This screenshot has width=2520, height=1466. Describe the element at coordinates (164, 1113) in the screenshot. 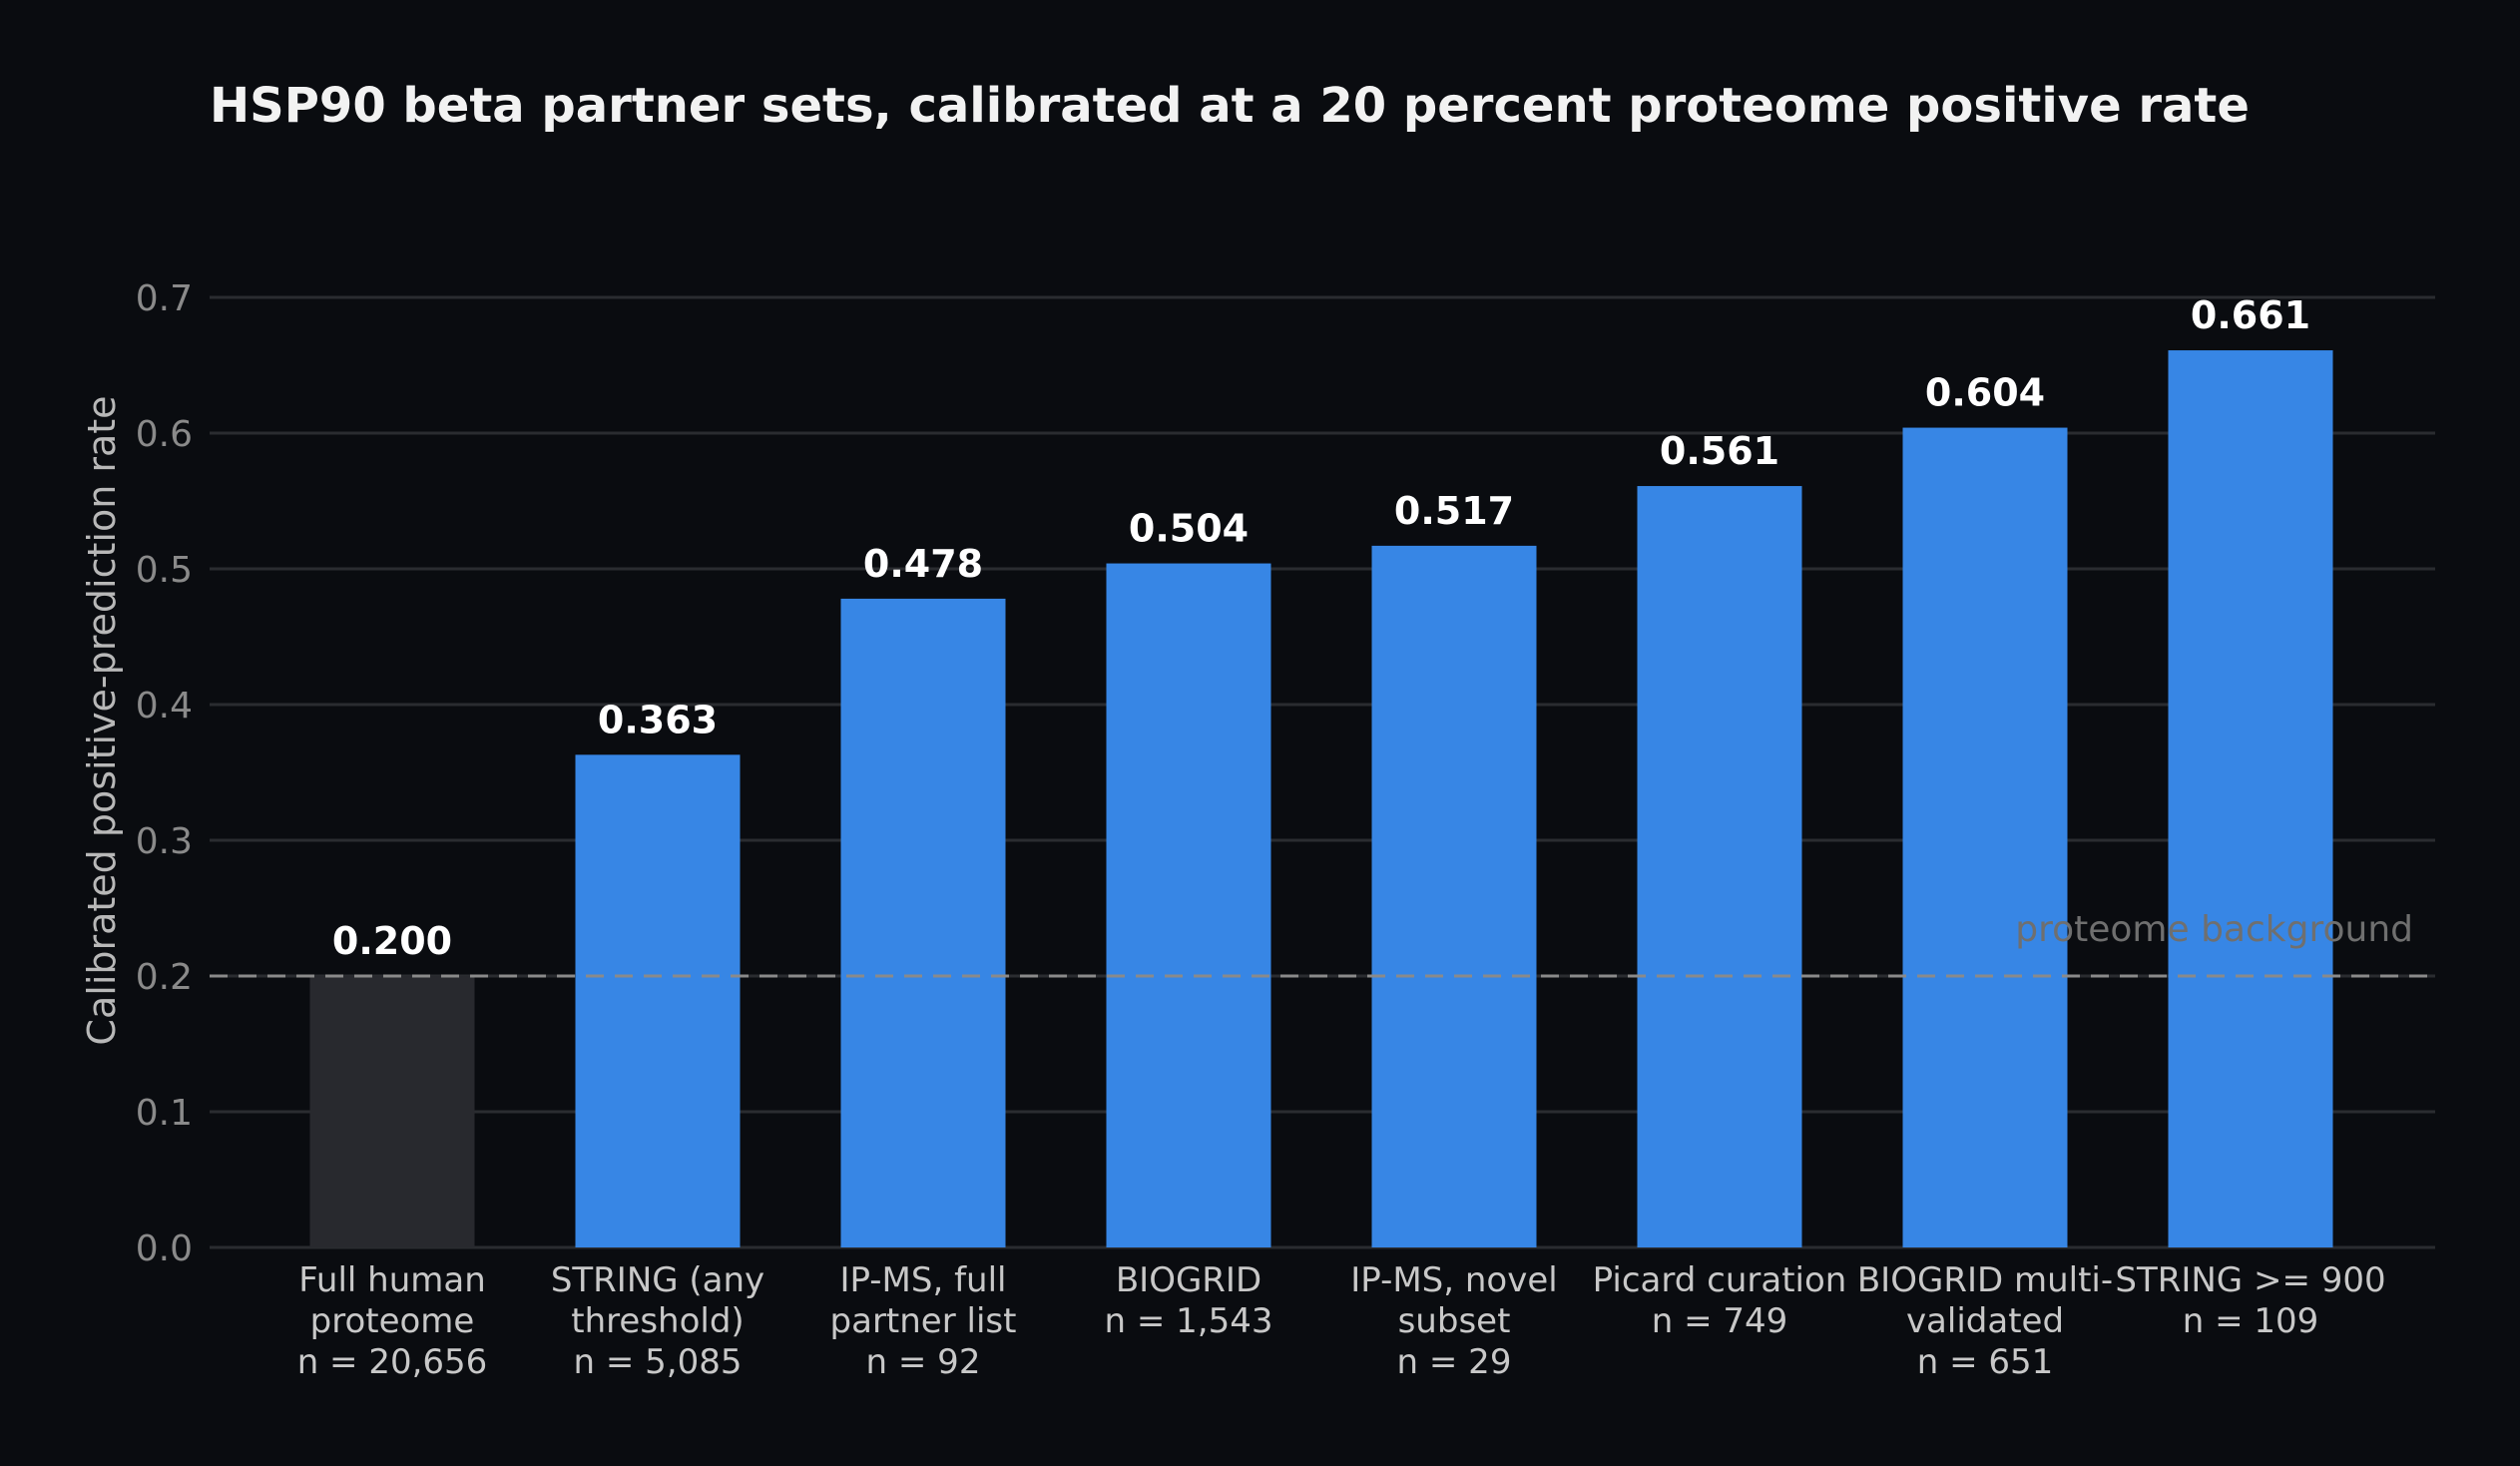

I see `y-tick-label: 0.1` at that location.